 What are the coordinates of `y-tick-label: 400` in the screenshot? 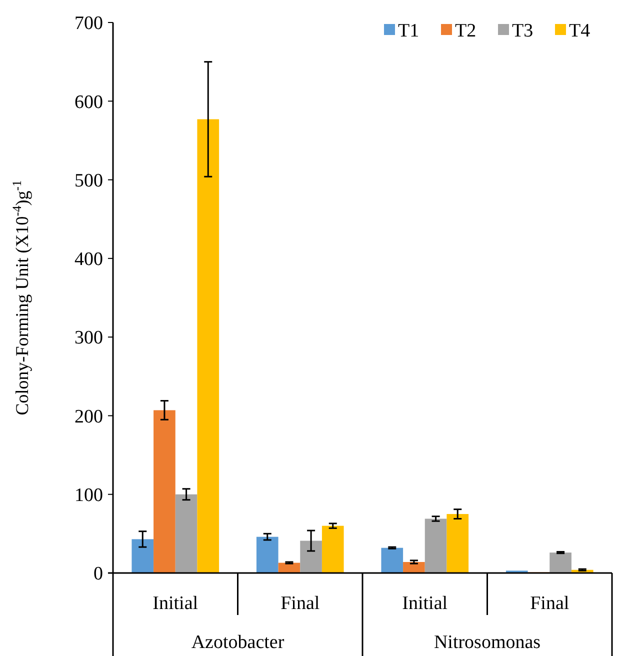 It's located at (88, 259).